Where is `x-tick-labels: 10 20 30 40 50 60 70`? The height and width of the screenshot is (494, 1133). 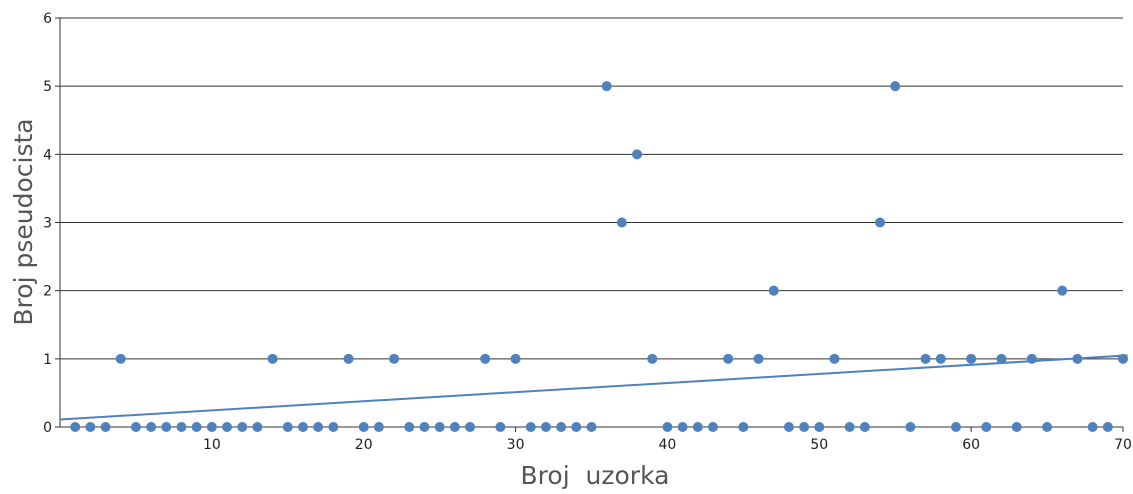 x-tick-labels: 10 20 30 40 50 60 70 is located at coordinates (667, 445).